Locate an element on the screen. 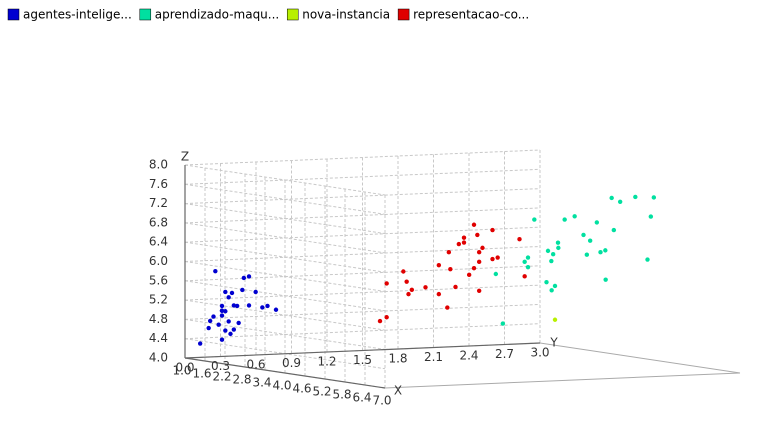  y-tick-label: 1.8 is located at coordinates (397, 359).